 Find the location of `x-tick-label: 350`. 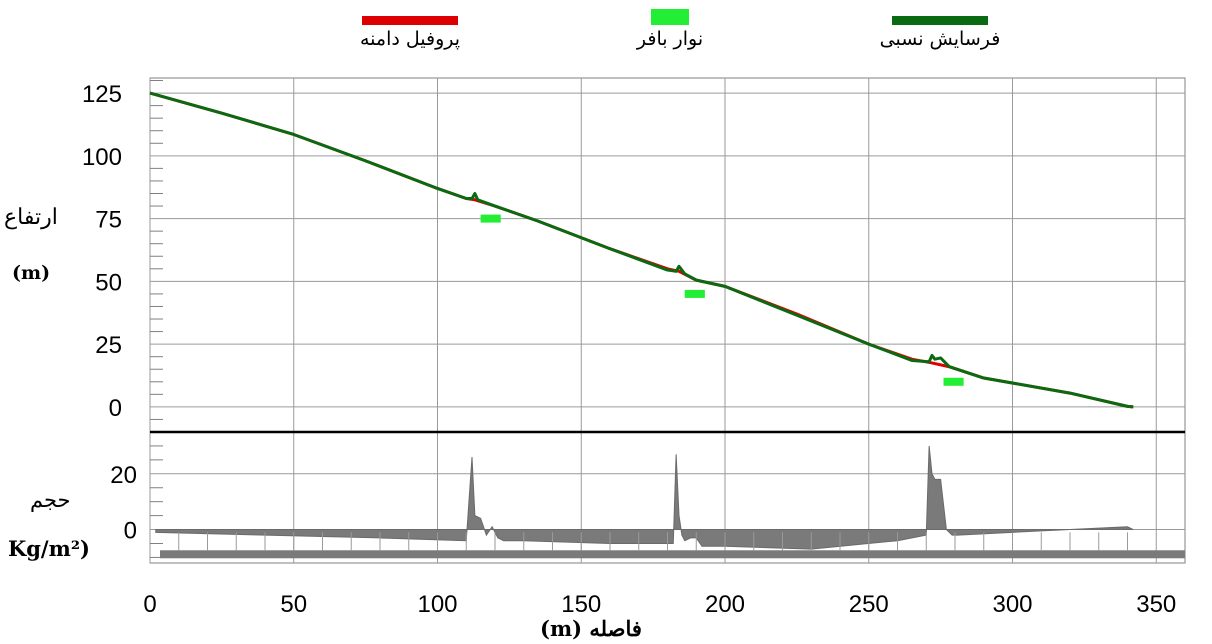

x-tick-label: 350 is located at coordinates (1156, 604).